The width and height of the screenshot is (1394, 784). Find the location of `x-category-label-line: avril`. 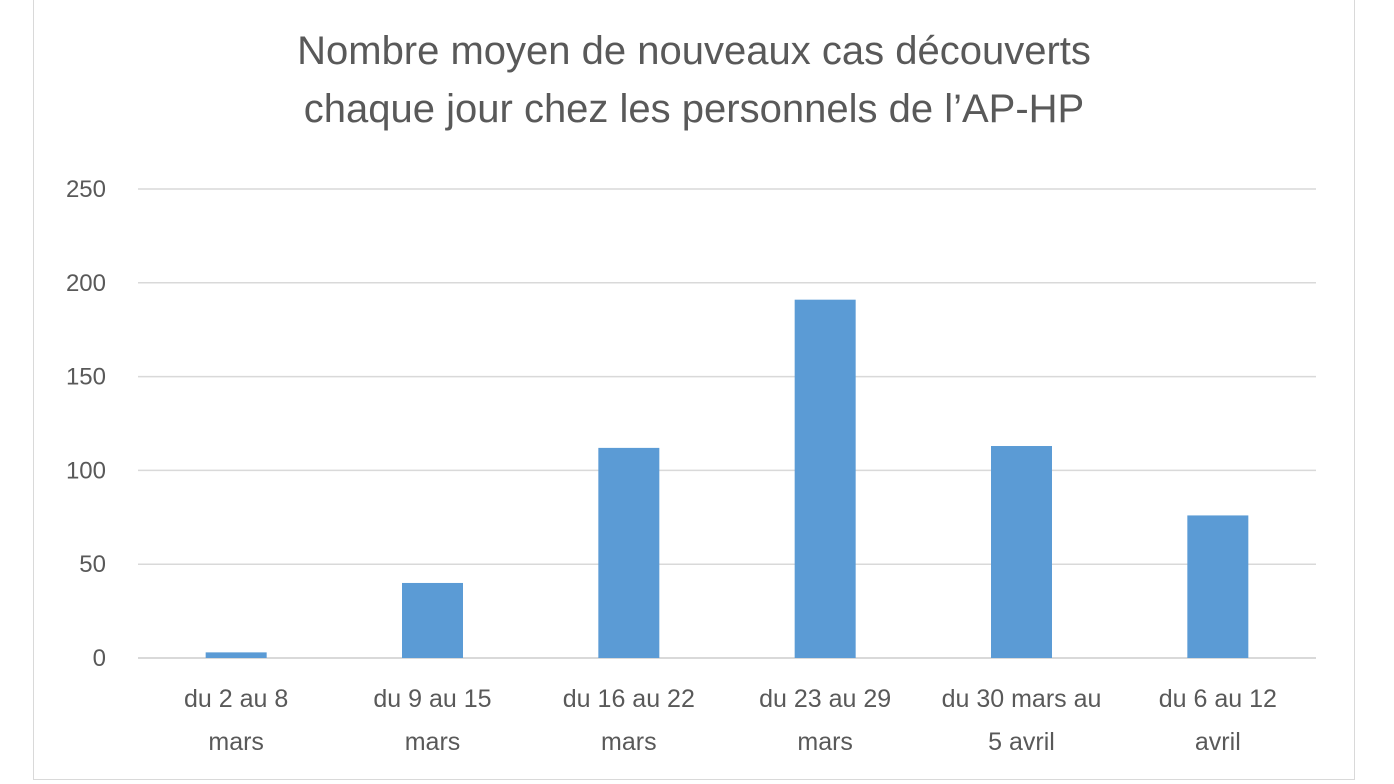

x-category-label-line: avril is located at coordinates (1218, 742).